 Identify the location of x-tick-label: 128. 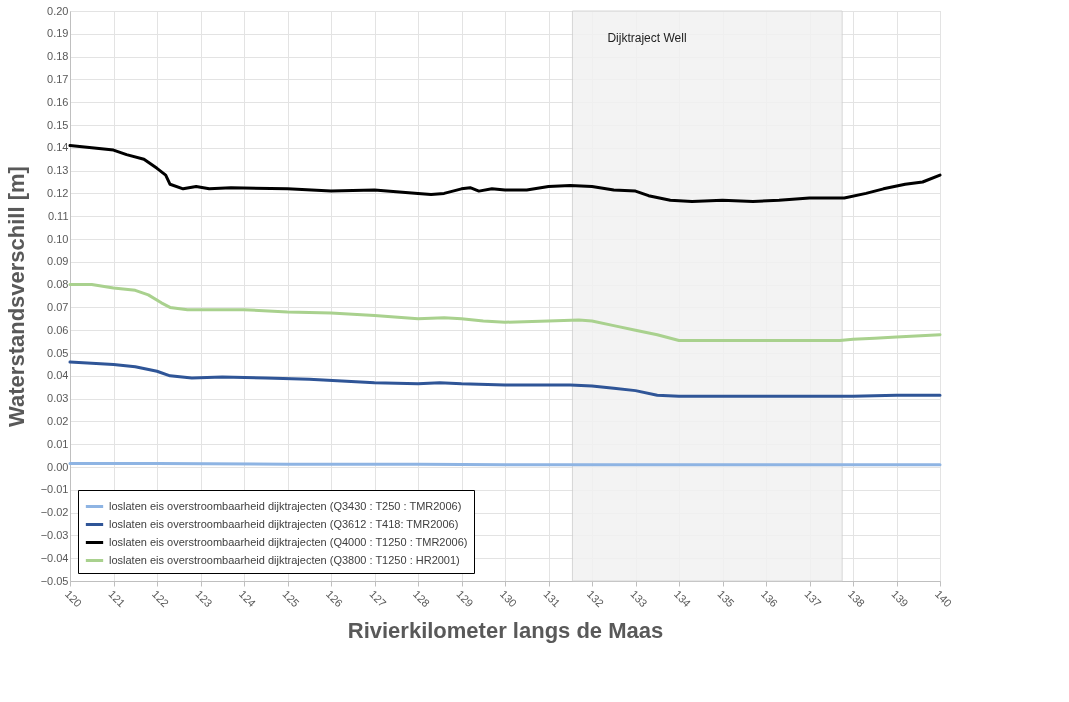
(421, 598).